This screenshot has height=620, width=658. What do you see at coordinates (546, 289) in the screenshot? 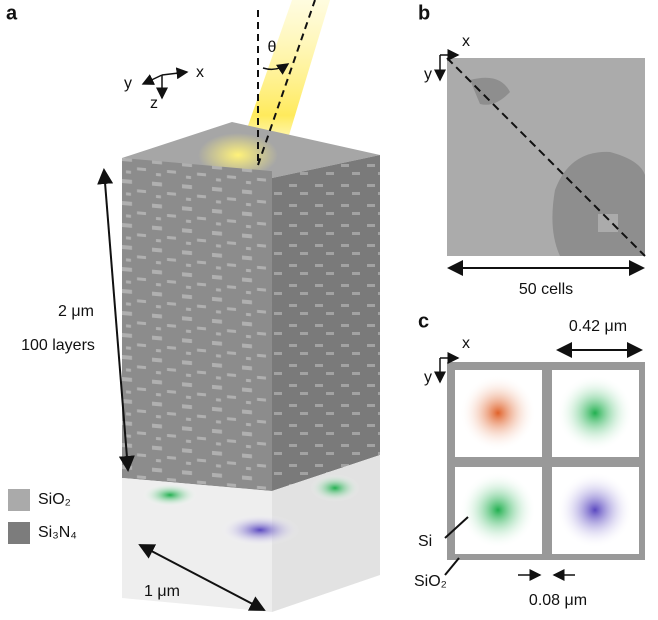
I see `size: 50 cells` at bounding box center [546, 289].